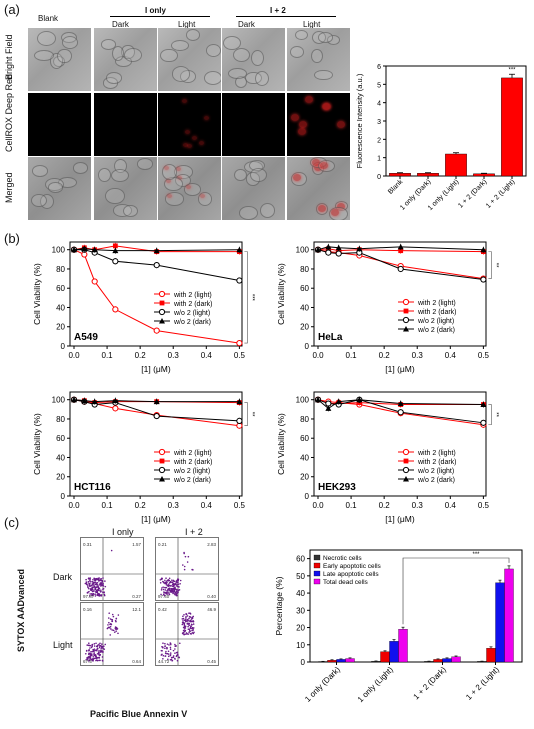  I want to click on flow-plot-canvas: 0.31 1.57 97.87 0.27, so click(112, 569).